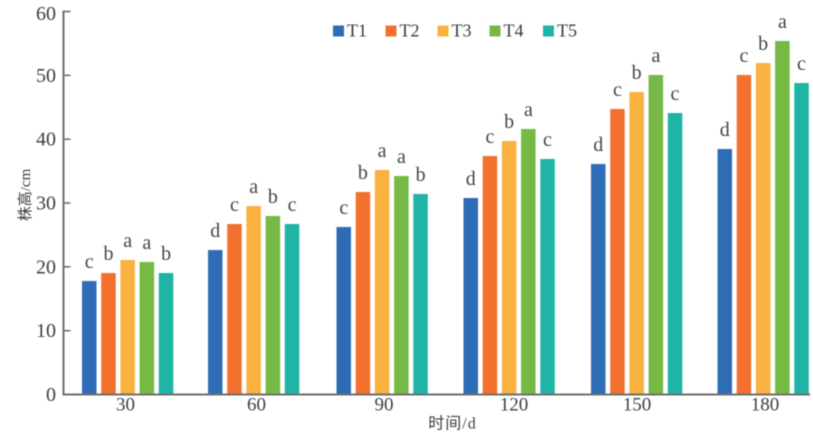  What do you see at coordinates (637, 405) in the screenshot?
I see `svg-text: 150` at bounding box center [637, 405].